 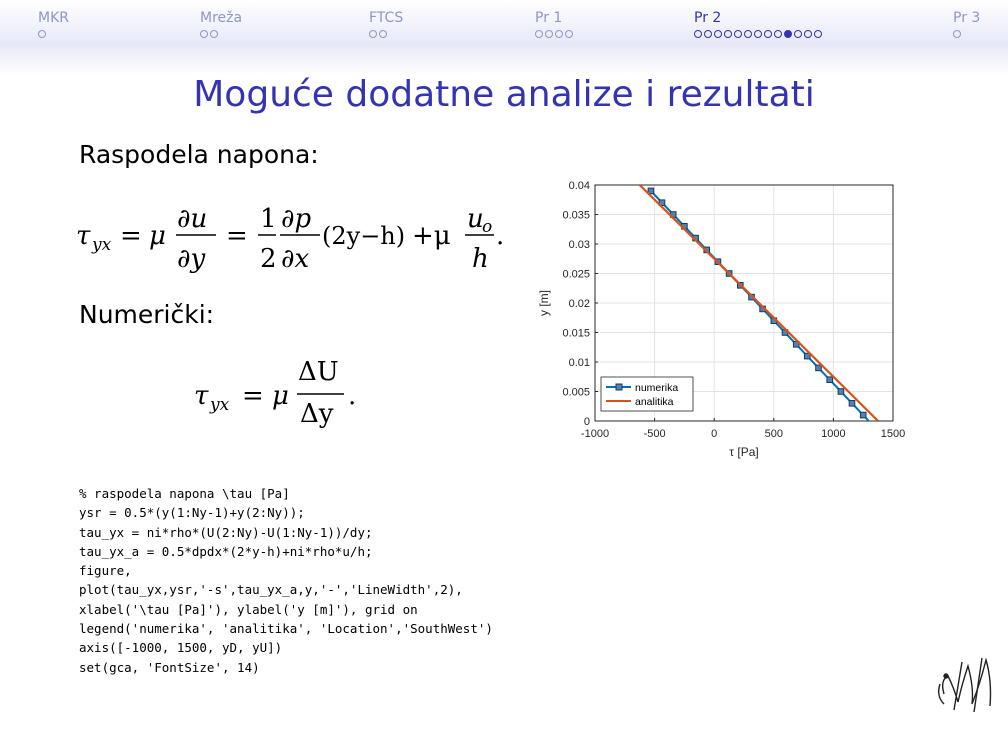 I want to click on nav-section: FTCS, so click(x=386, y=24).